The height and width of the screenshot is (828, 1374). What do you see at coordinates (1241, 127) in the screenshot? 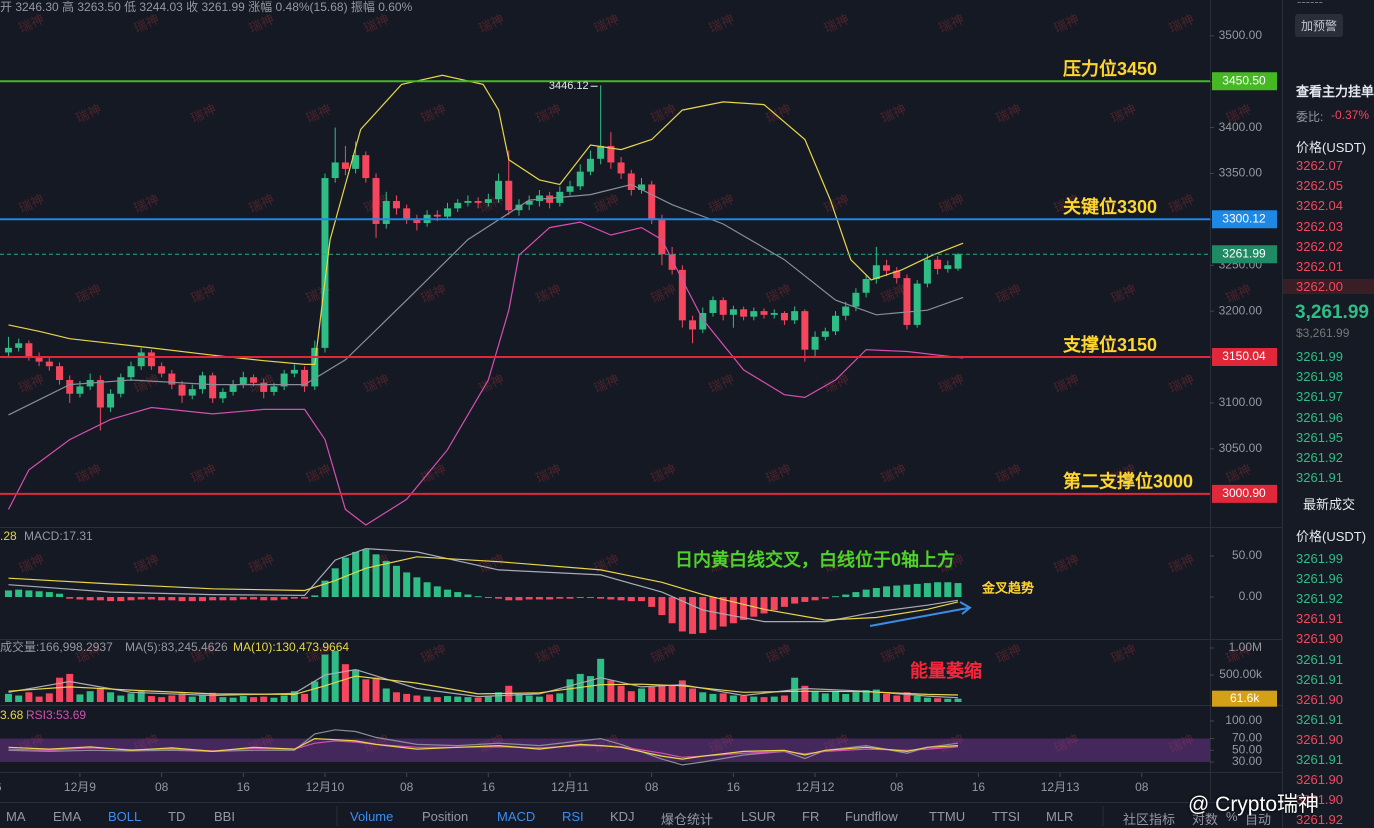
I see `y-tick-label: 3400.00` at bounding box center [1241, 127].